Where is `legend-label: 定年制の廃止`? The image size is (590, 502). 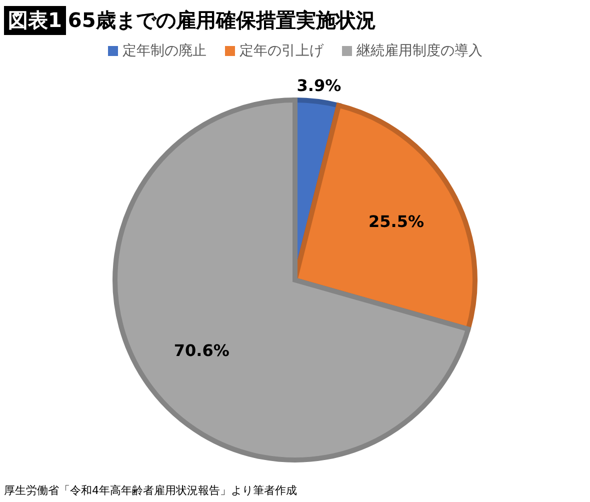 legend-label: 定年制の廃止 is located at coordinates (164, 51).